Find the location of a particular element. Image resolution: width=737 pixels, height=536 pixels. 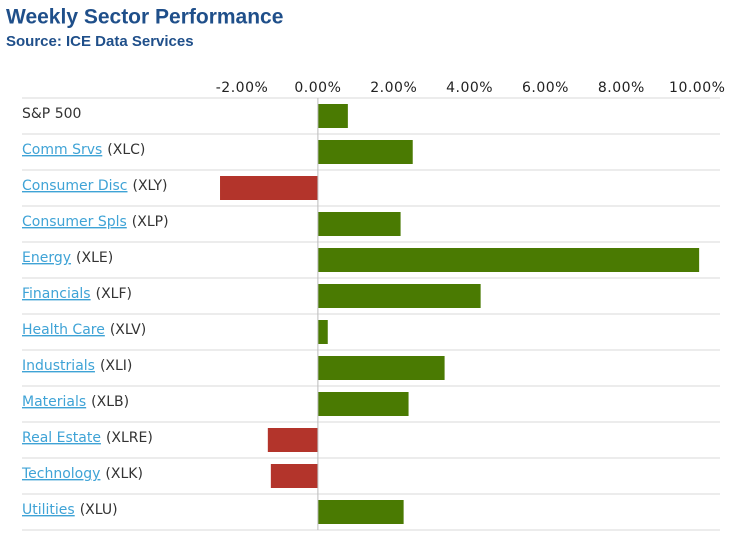

ticker: (XLV) is located at coordinates (128, 330).